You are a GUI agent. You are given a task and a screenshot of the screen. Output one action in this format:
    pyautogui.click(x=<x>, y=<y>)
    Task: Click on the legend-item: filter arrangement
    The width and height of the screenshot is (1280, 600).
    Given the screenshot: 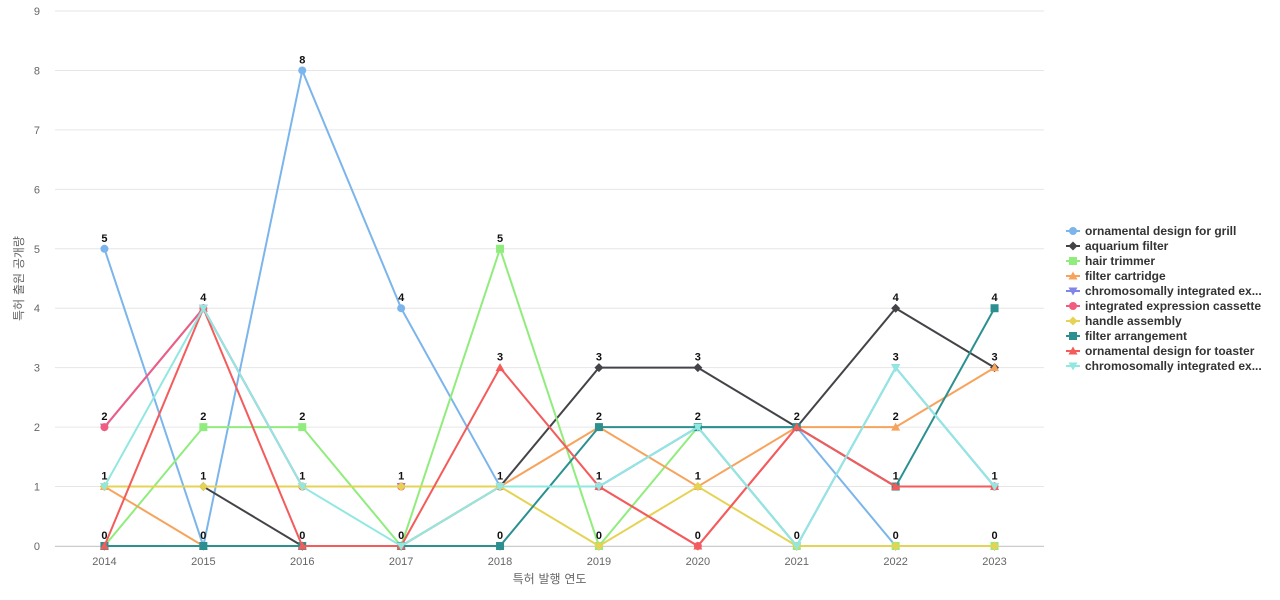 What is the action you would take?
    pyautogui.click(x=1126, y=336)
    